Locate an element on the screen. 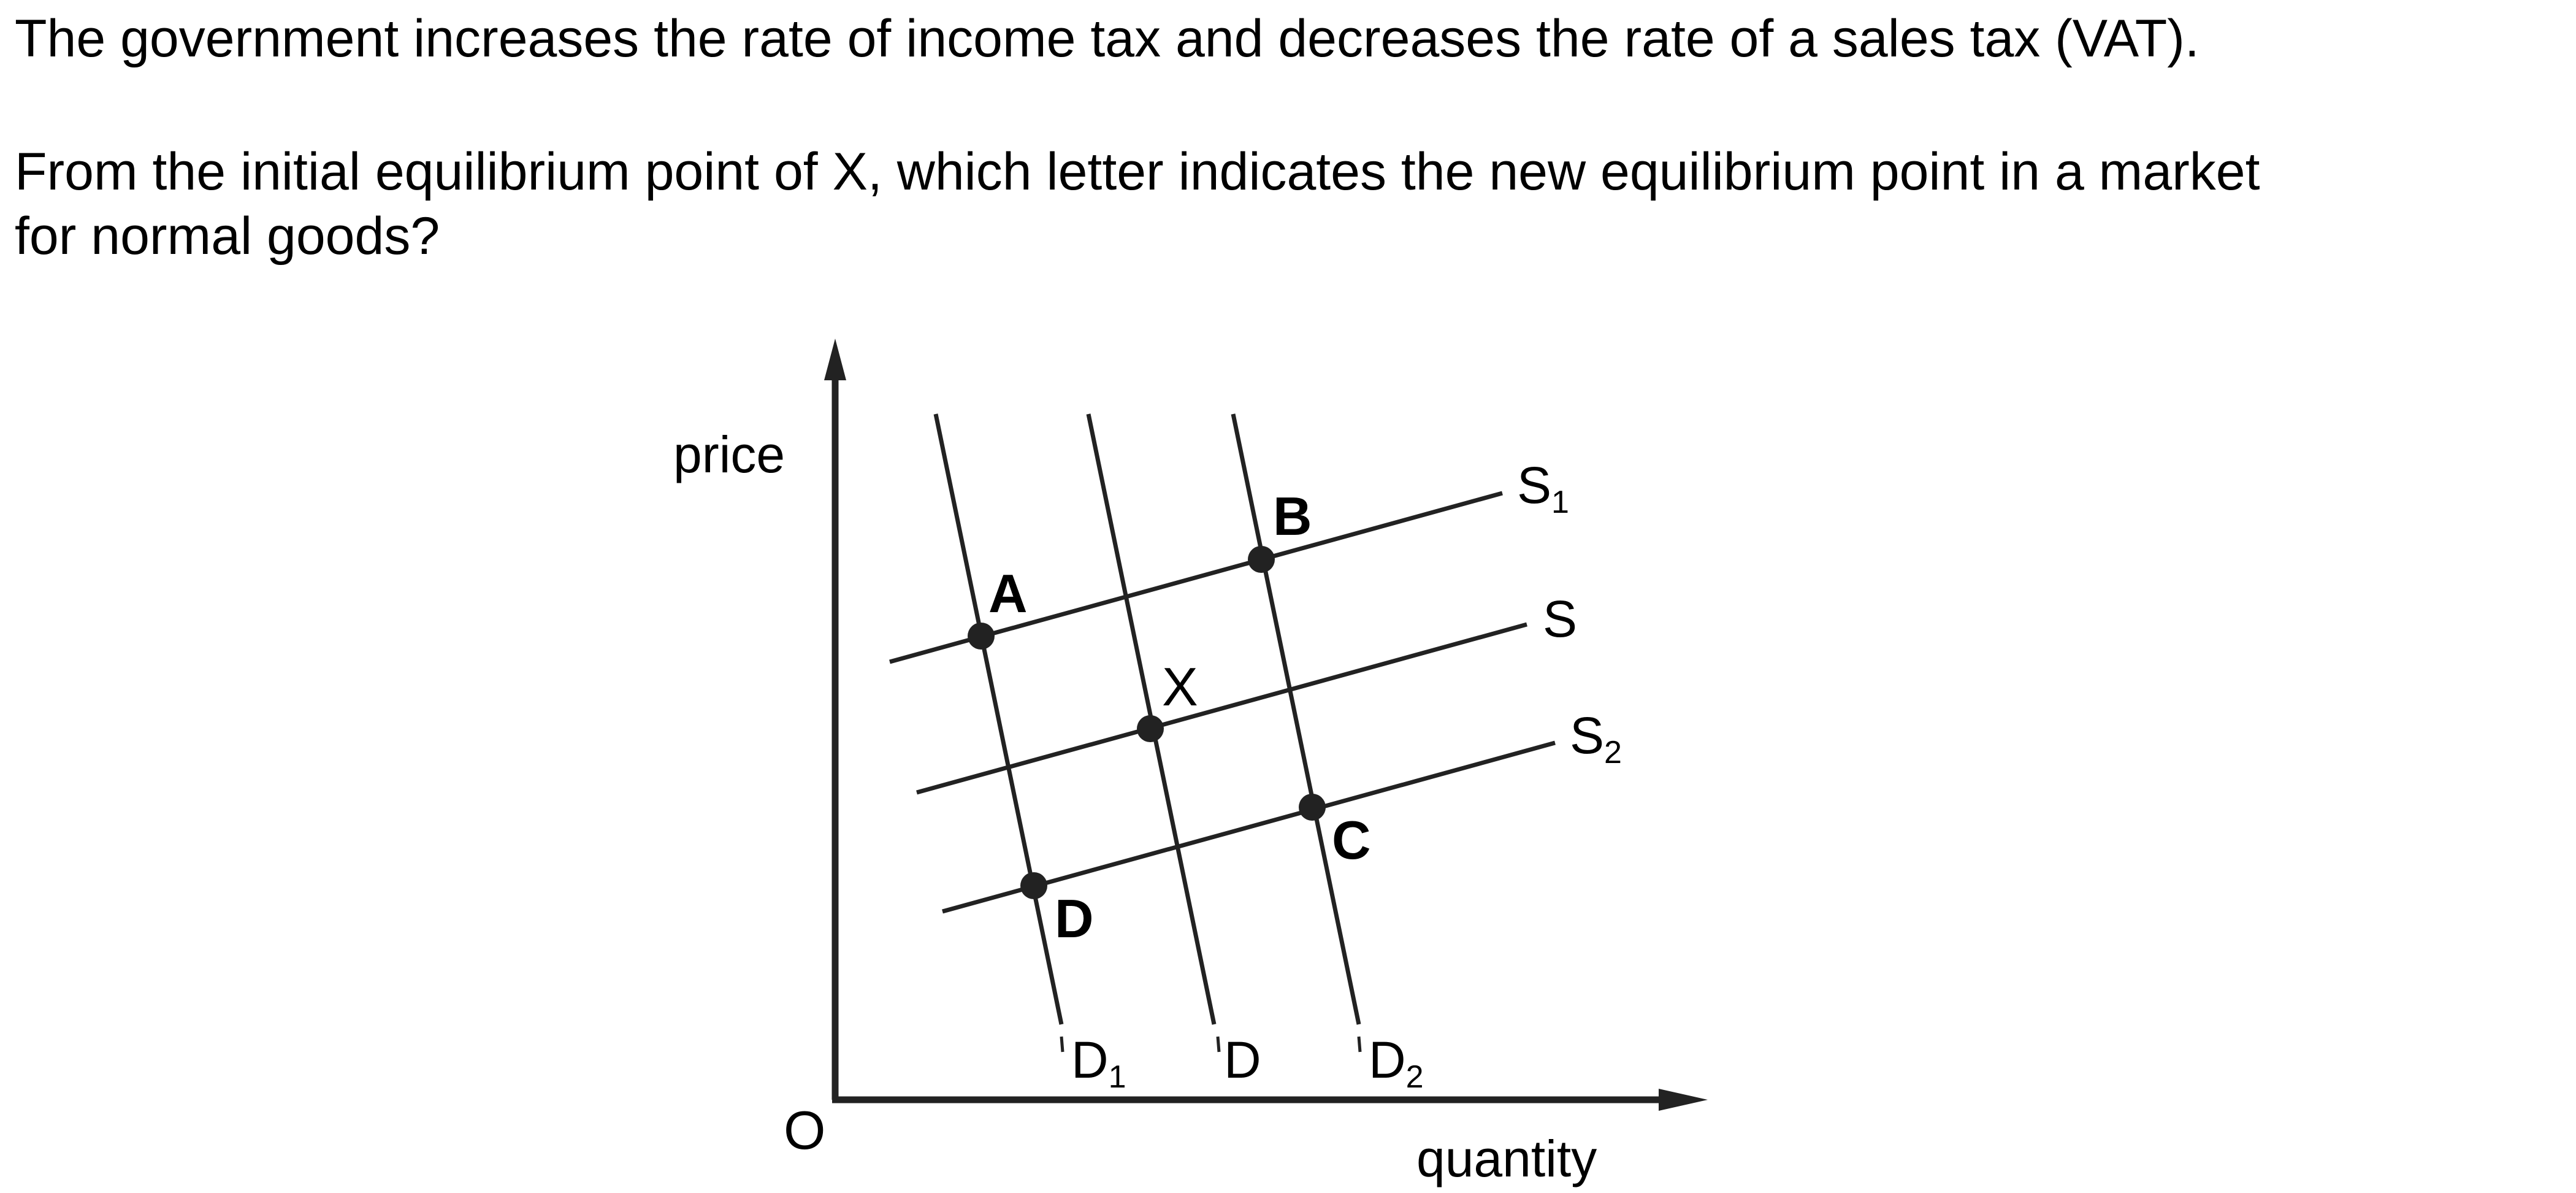 This screenshot has height=1193, width=2576. y-axis-arrowhead is located at coordinates (835, 360).